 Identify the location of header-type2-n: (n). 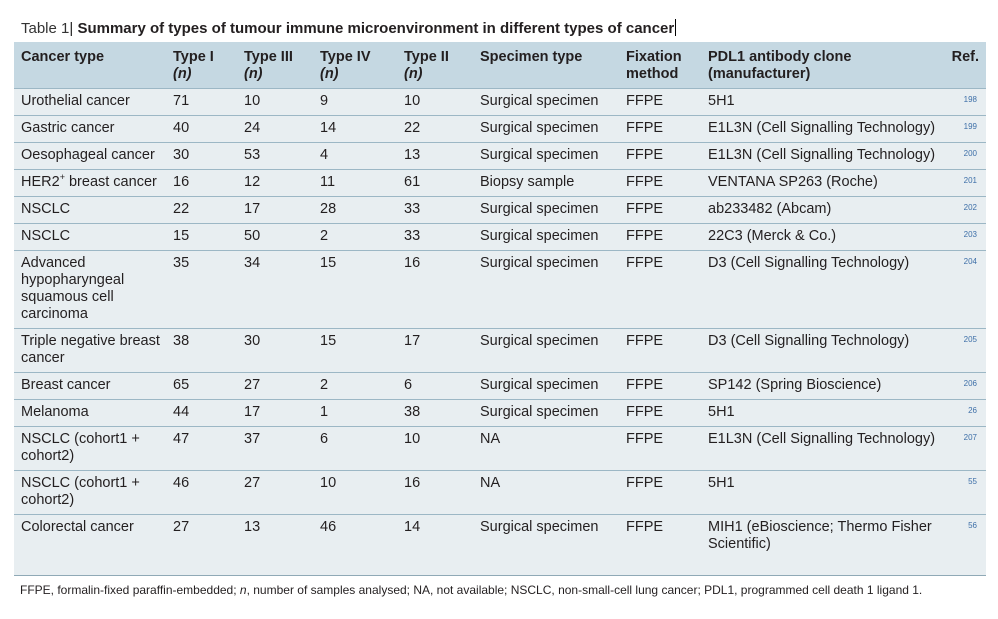
(413, 74).